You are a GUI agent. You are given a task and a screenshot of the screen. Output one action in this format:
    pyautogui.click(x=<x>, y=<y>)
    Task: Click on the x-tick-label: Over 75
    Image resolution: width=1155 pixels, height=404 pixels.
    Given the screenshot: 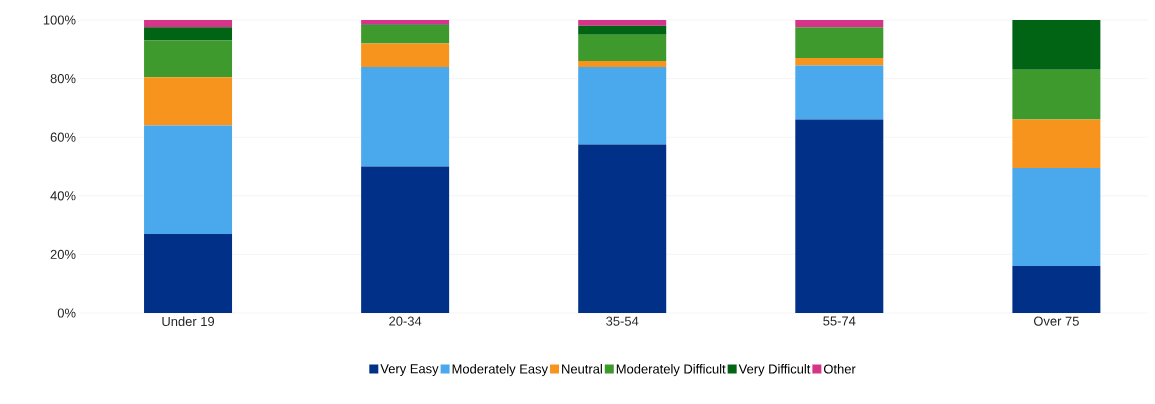 What is the action you would take?
    pyautogui.click(x=1056, y=321)
    